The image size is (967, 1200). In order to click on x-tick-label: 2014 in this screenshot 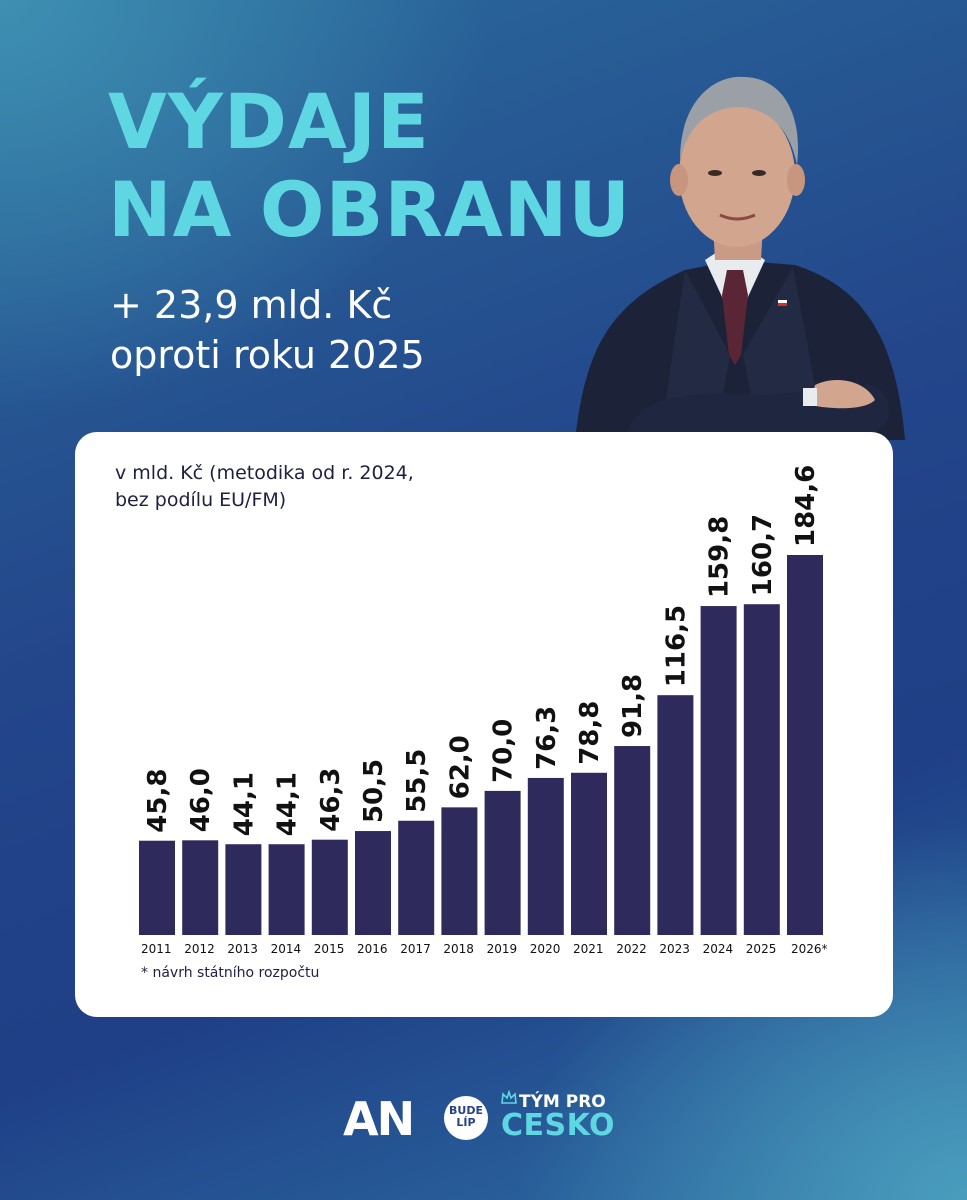, I will do `click(286, 949)`.